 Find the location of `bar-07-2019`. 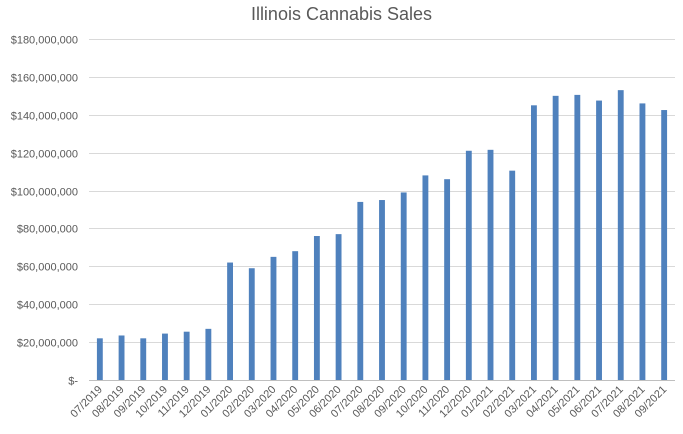

bar-07-2019 is located at coordinates (99, 359).